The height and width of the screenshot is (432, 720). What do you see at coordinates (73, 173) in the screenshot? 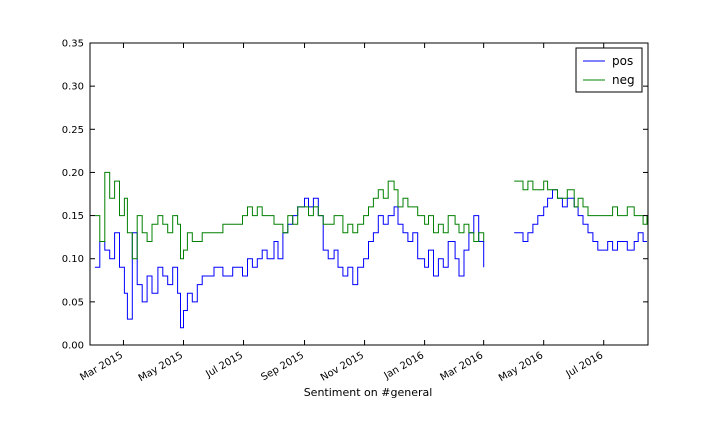
I see `y-tick-label: 0.20` at bounding box center [73, 173].